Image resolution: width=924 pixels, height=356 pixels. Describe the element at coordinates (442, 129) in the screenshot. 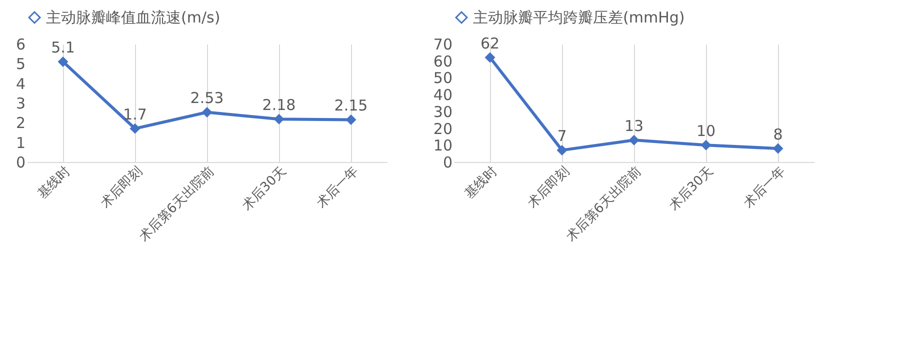

I see `y-tick-label: 20` at that location.